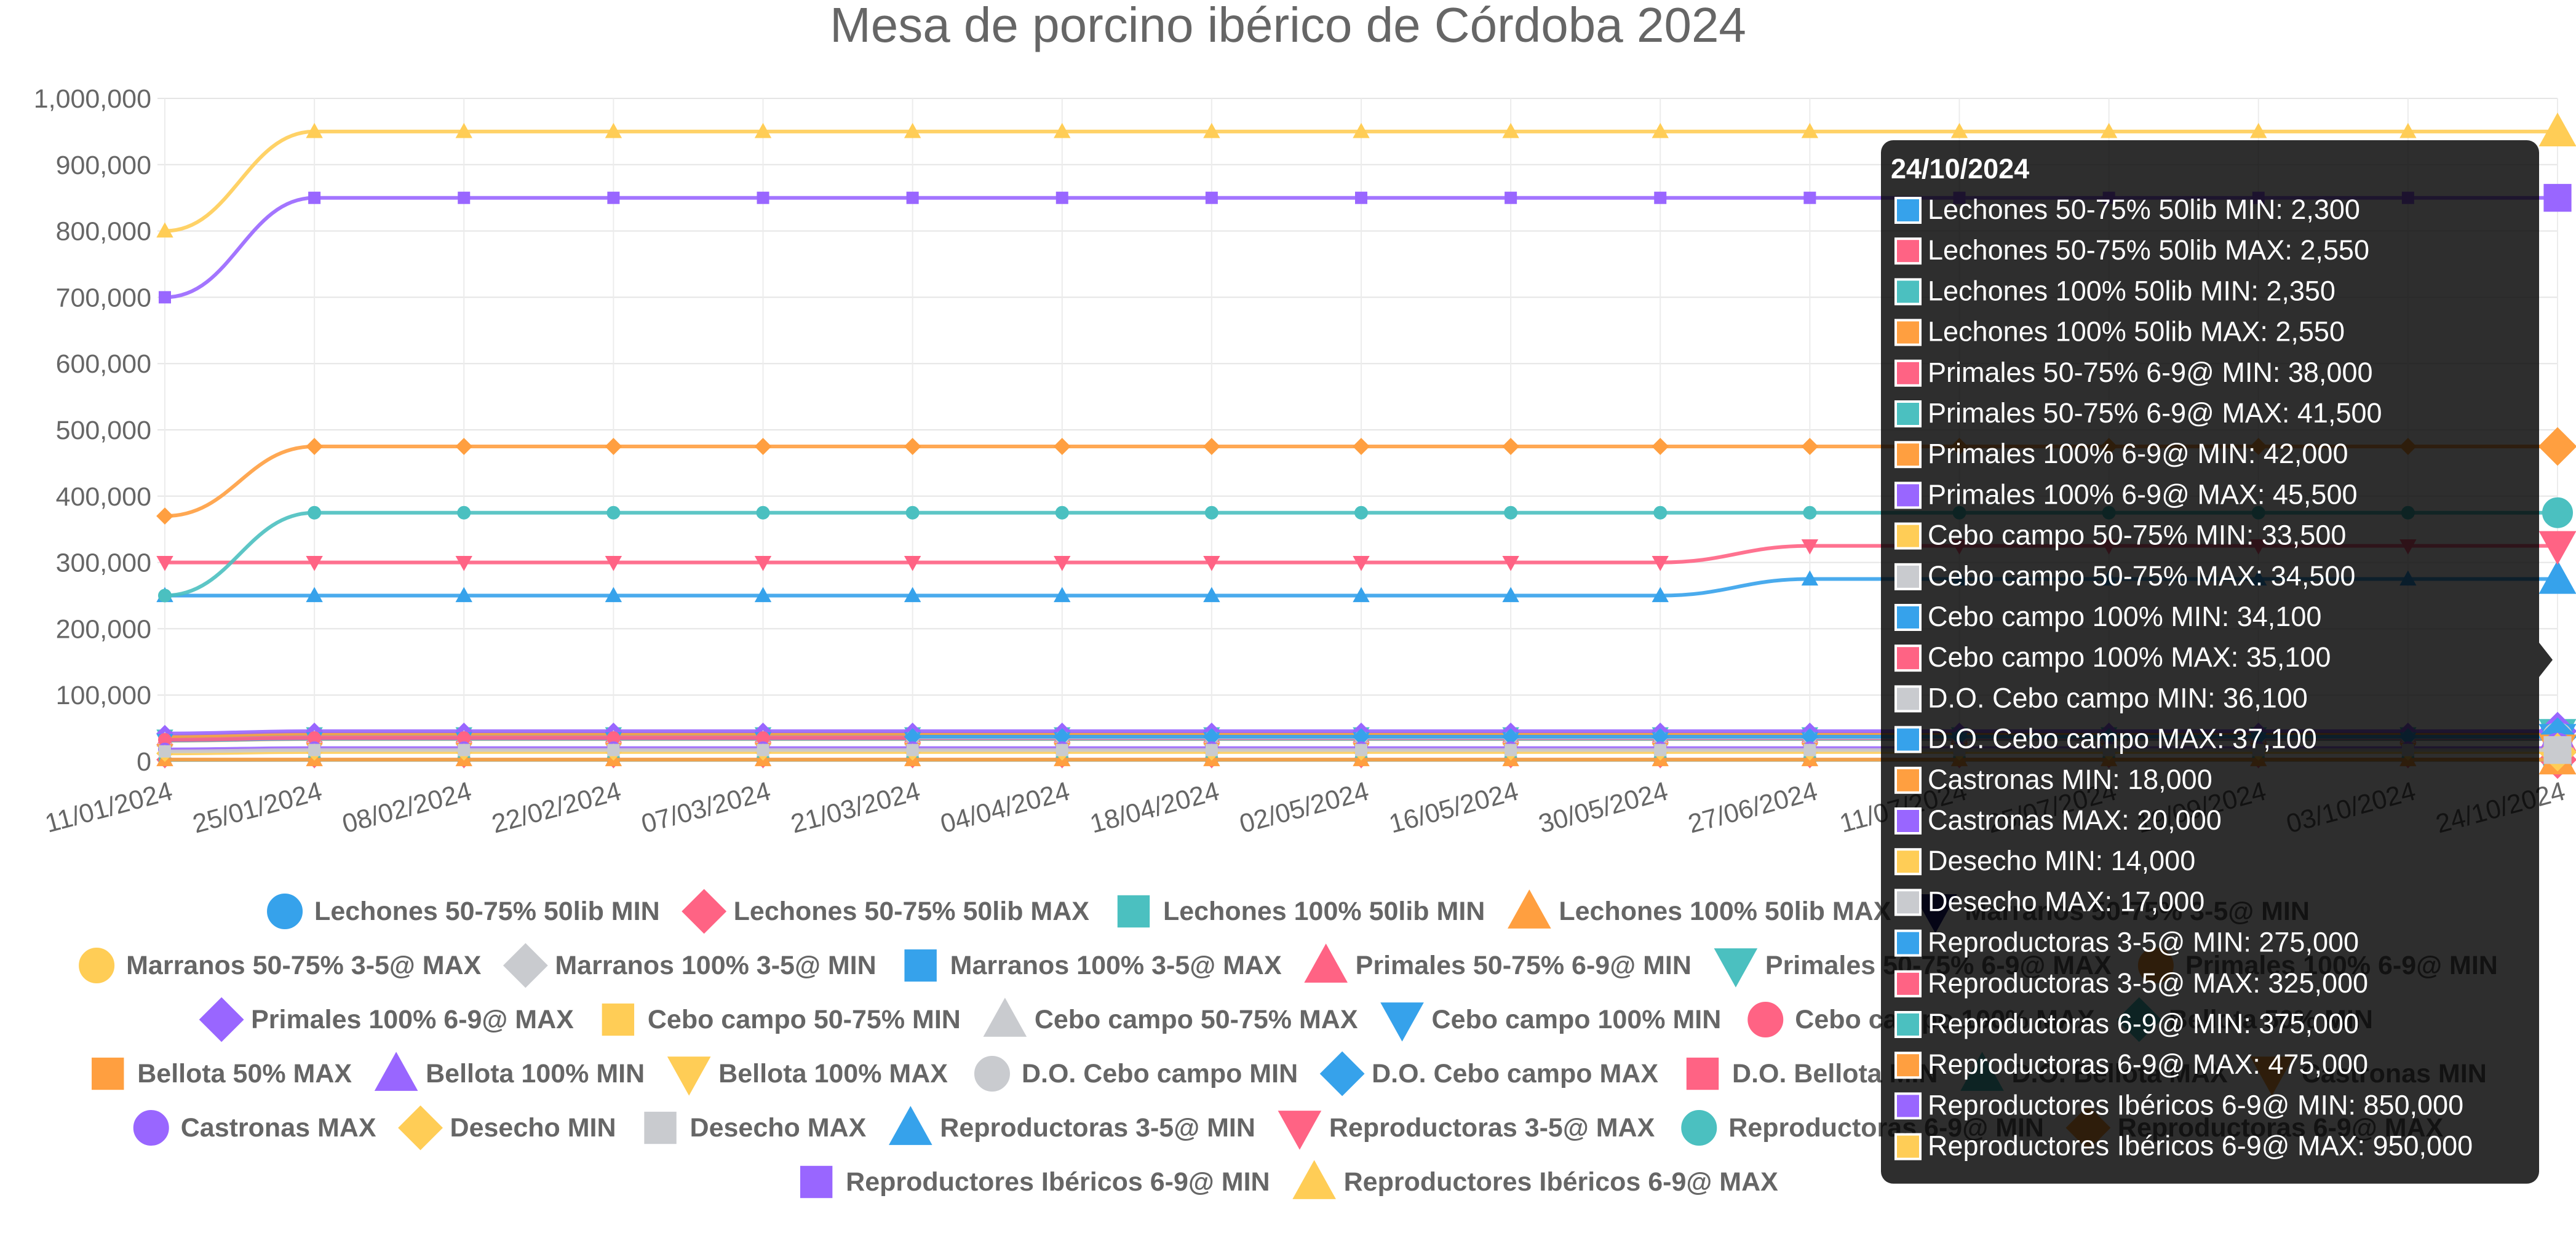  Describe the element at coordinates (2131, 291) in the screenshot. I see `tooltip-line: Lechones 100% 50lib MIN: 2,350` at that location.